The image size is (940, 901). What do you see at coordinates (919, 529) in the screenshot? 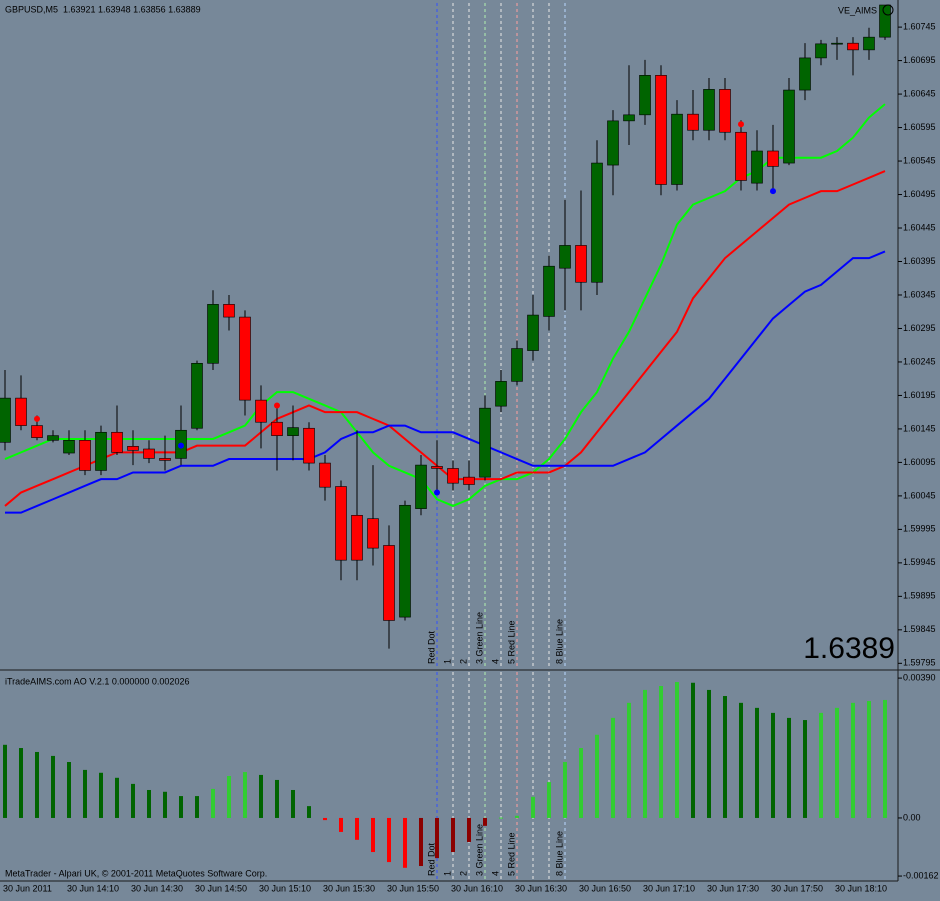
I see `y-tick-label: 1.59995` at bounding box center [919, 529].